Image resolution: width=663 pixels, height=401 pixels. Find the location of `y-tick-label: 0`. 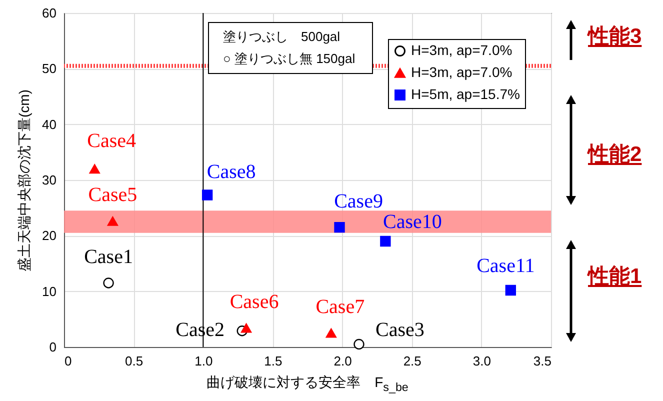

y-tick-label: 0 is located at coordinates (52, 347).